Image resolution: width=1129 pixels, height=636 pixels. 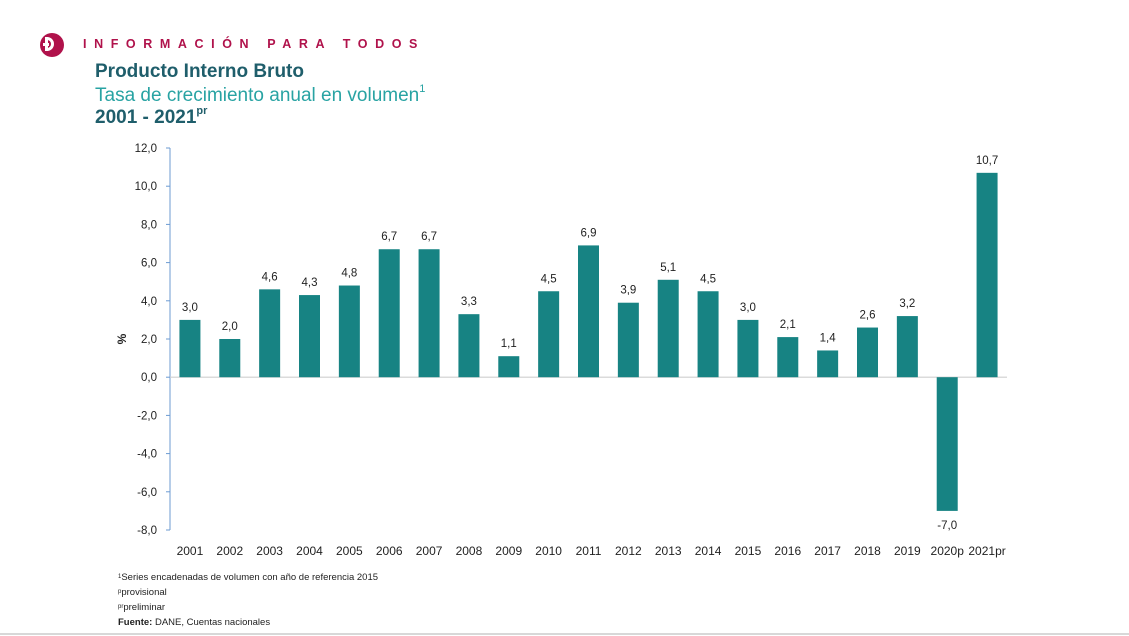 What do you see at coordinates (349, 551) in the screenshot?
I see `x-tick-label: 2005` at bounding box center [349, 551].